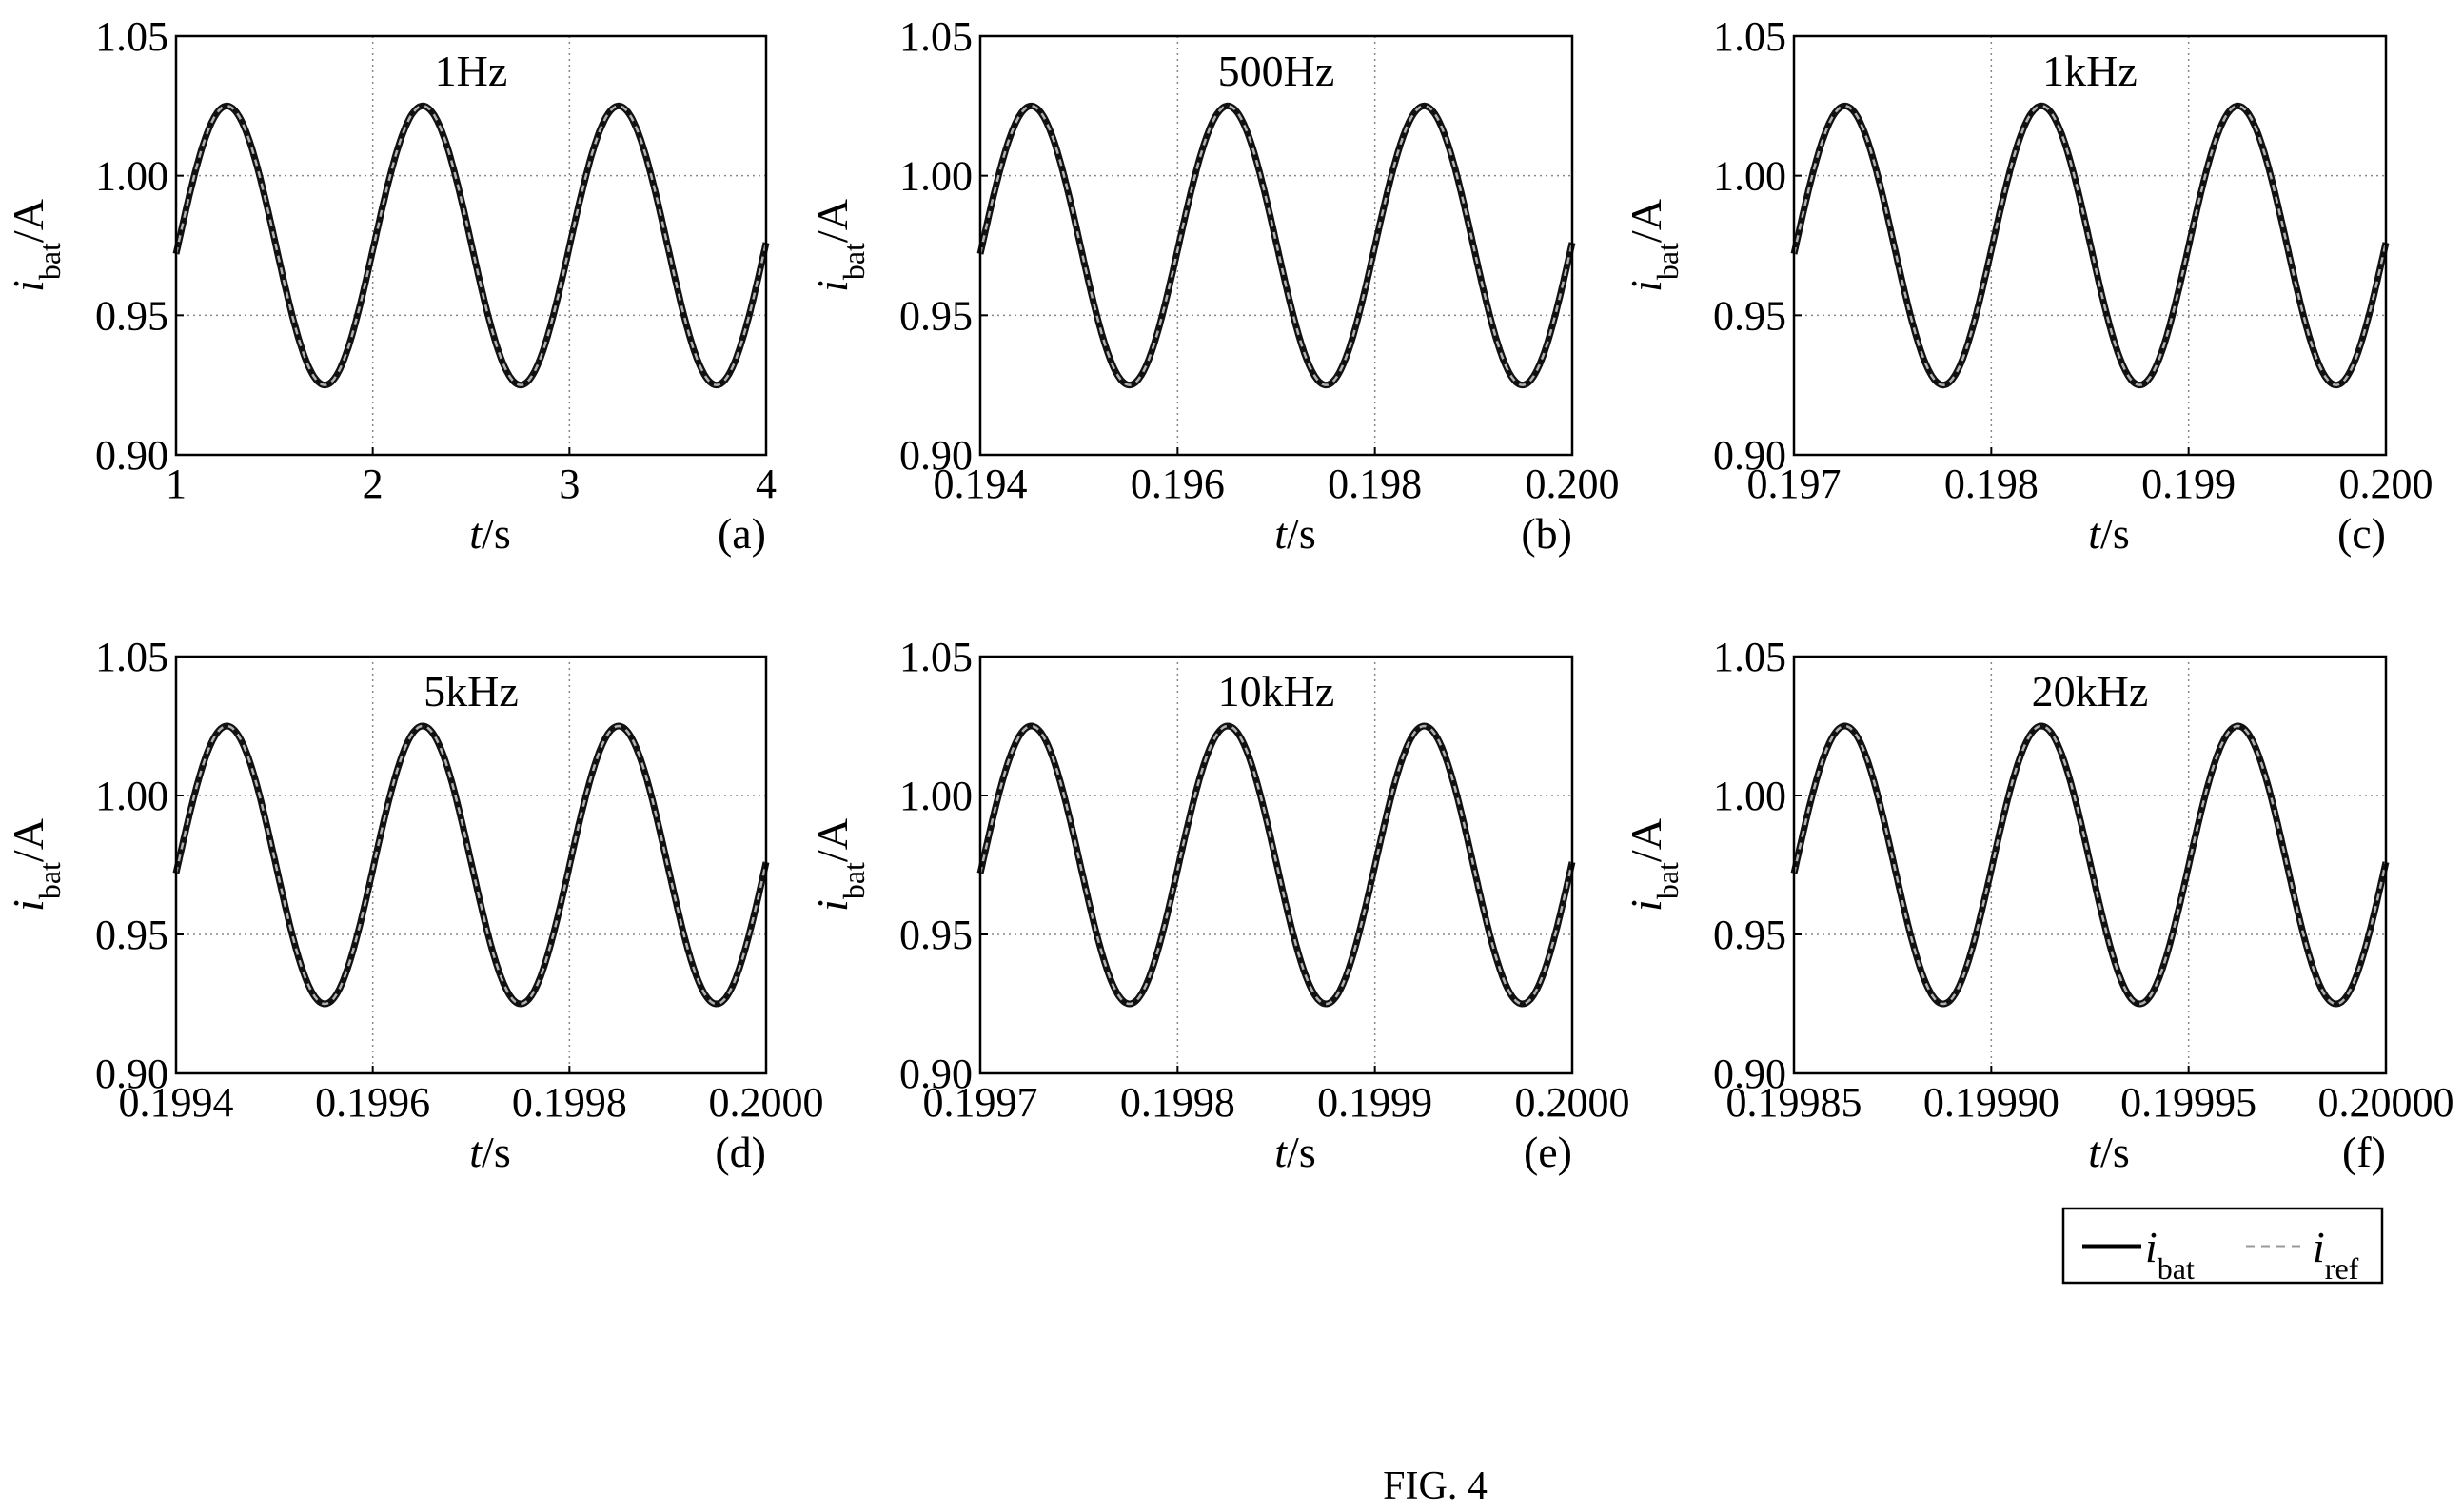 The width and height of the screenshot is (2463, 1512). I want to click on panel-letter: (b), so click(1546, 533).